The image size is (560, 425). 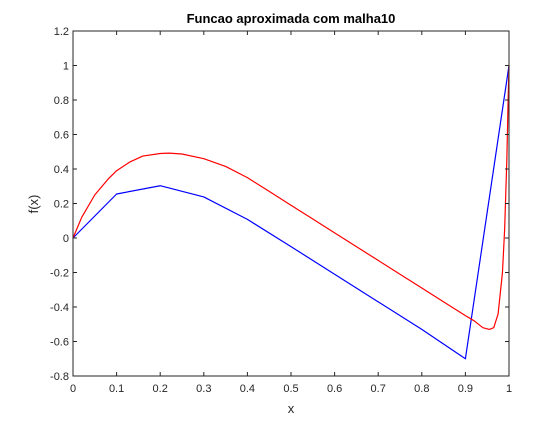 I want to click on y-tick-label: 0, so click(x=66, y=239).